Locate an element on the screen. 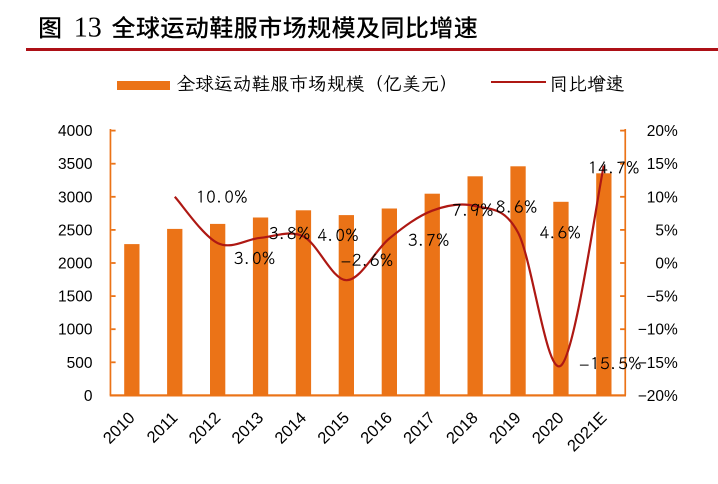 This screenshot has width=718, height=484. svg-text: 2011 is located at coordinates (163, 428).